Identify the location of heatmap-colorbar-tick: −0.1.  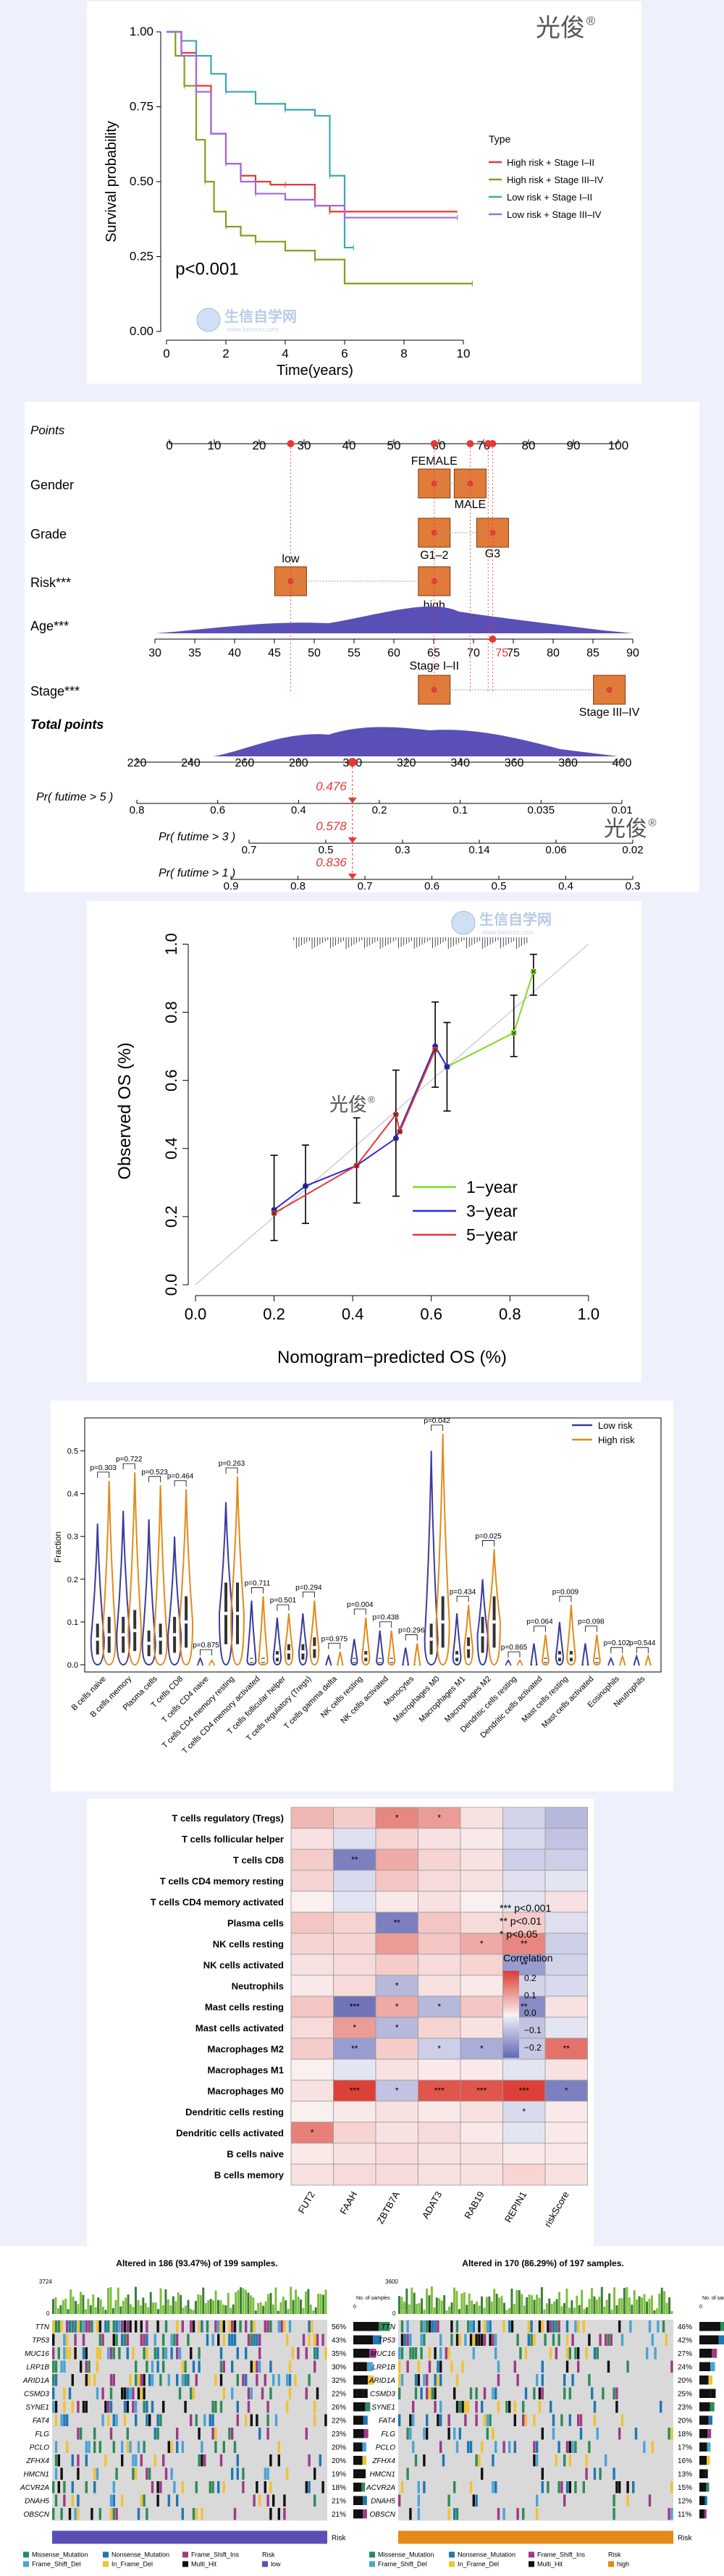
(533, 2030).